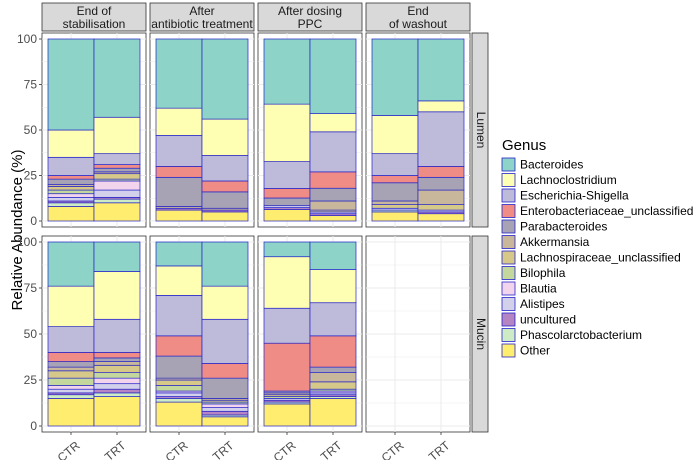  I want to click on legend-label: Other, so click(535, 351).